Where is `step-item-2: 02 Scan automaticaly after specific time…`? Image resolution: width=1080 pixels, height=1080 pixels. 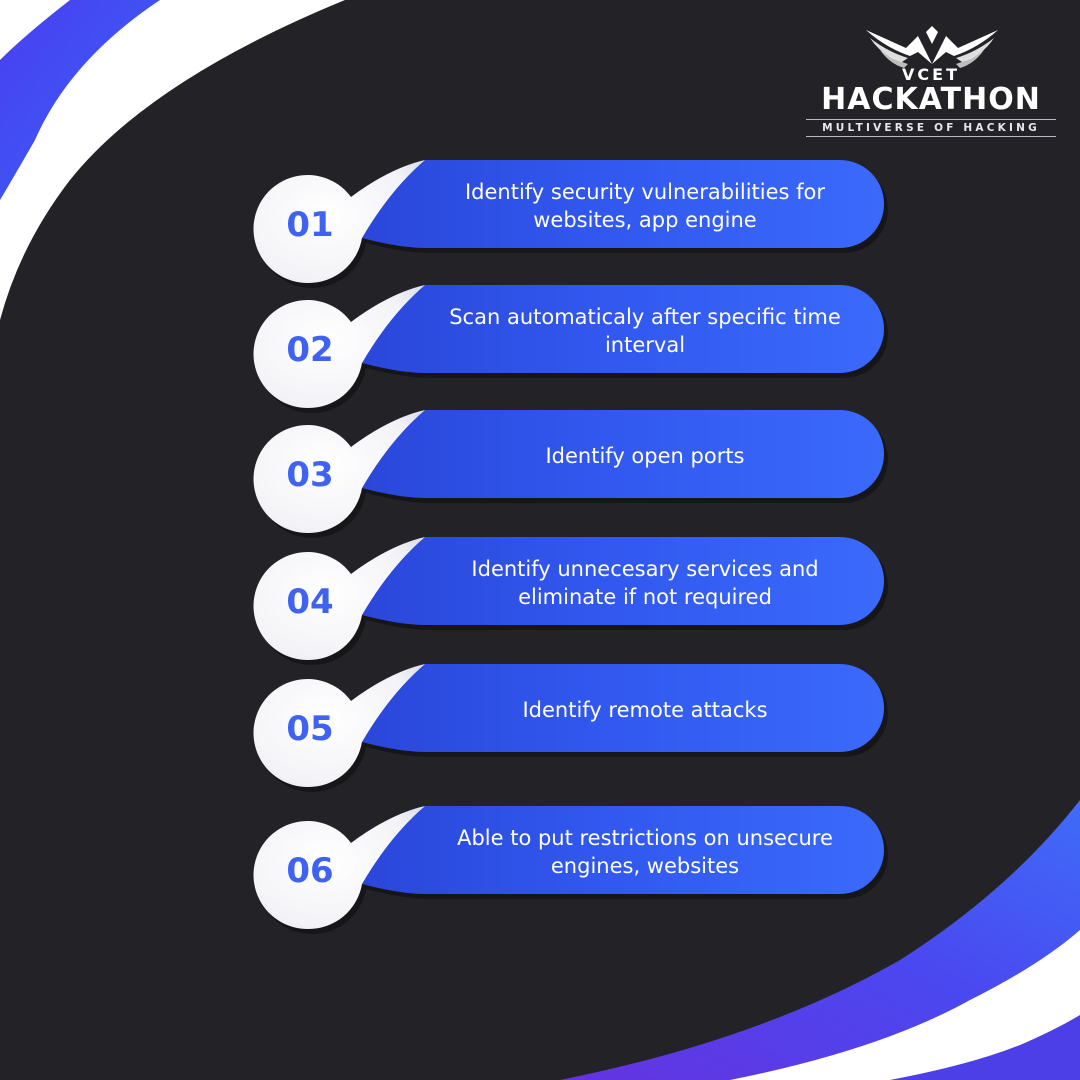 step-item-2: 02 Scan automaticaly after specific time… is located at coordinates (570, 350).